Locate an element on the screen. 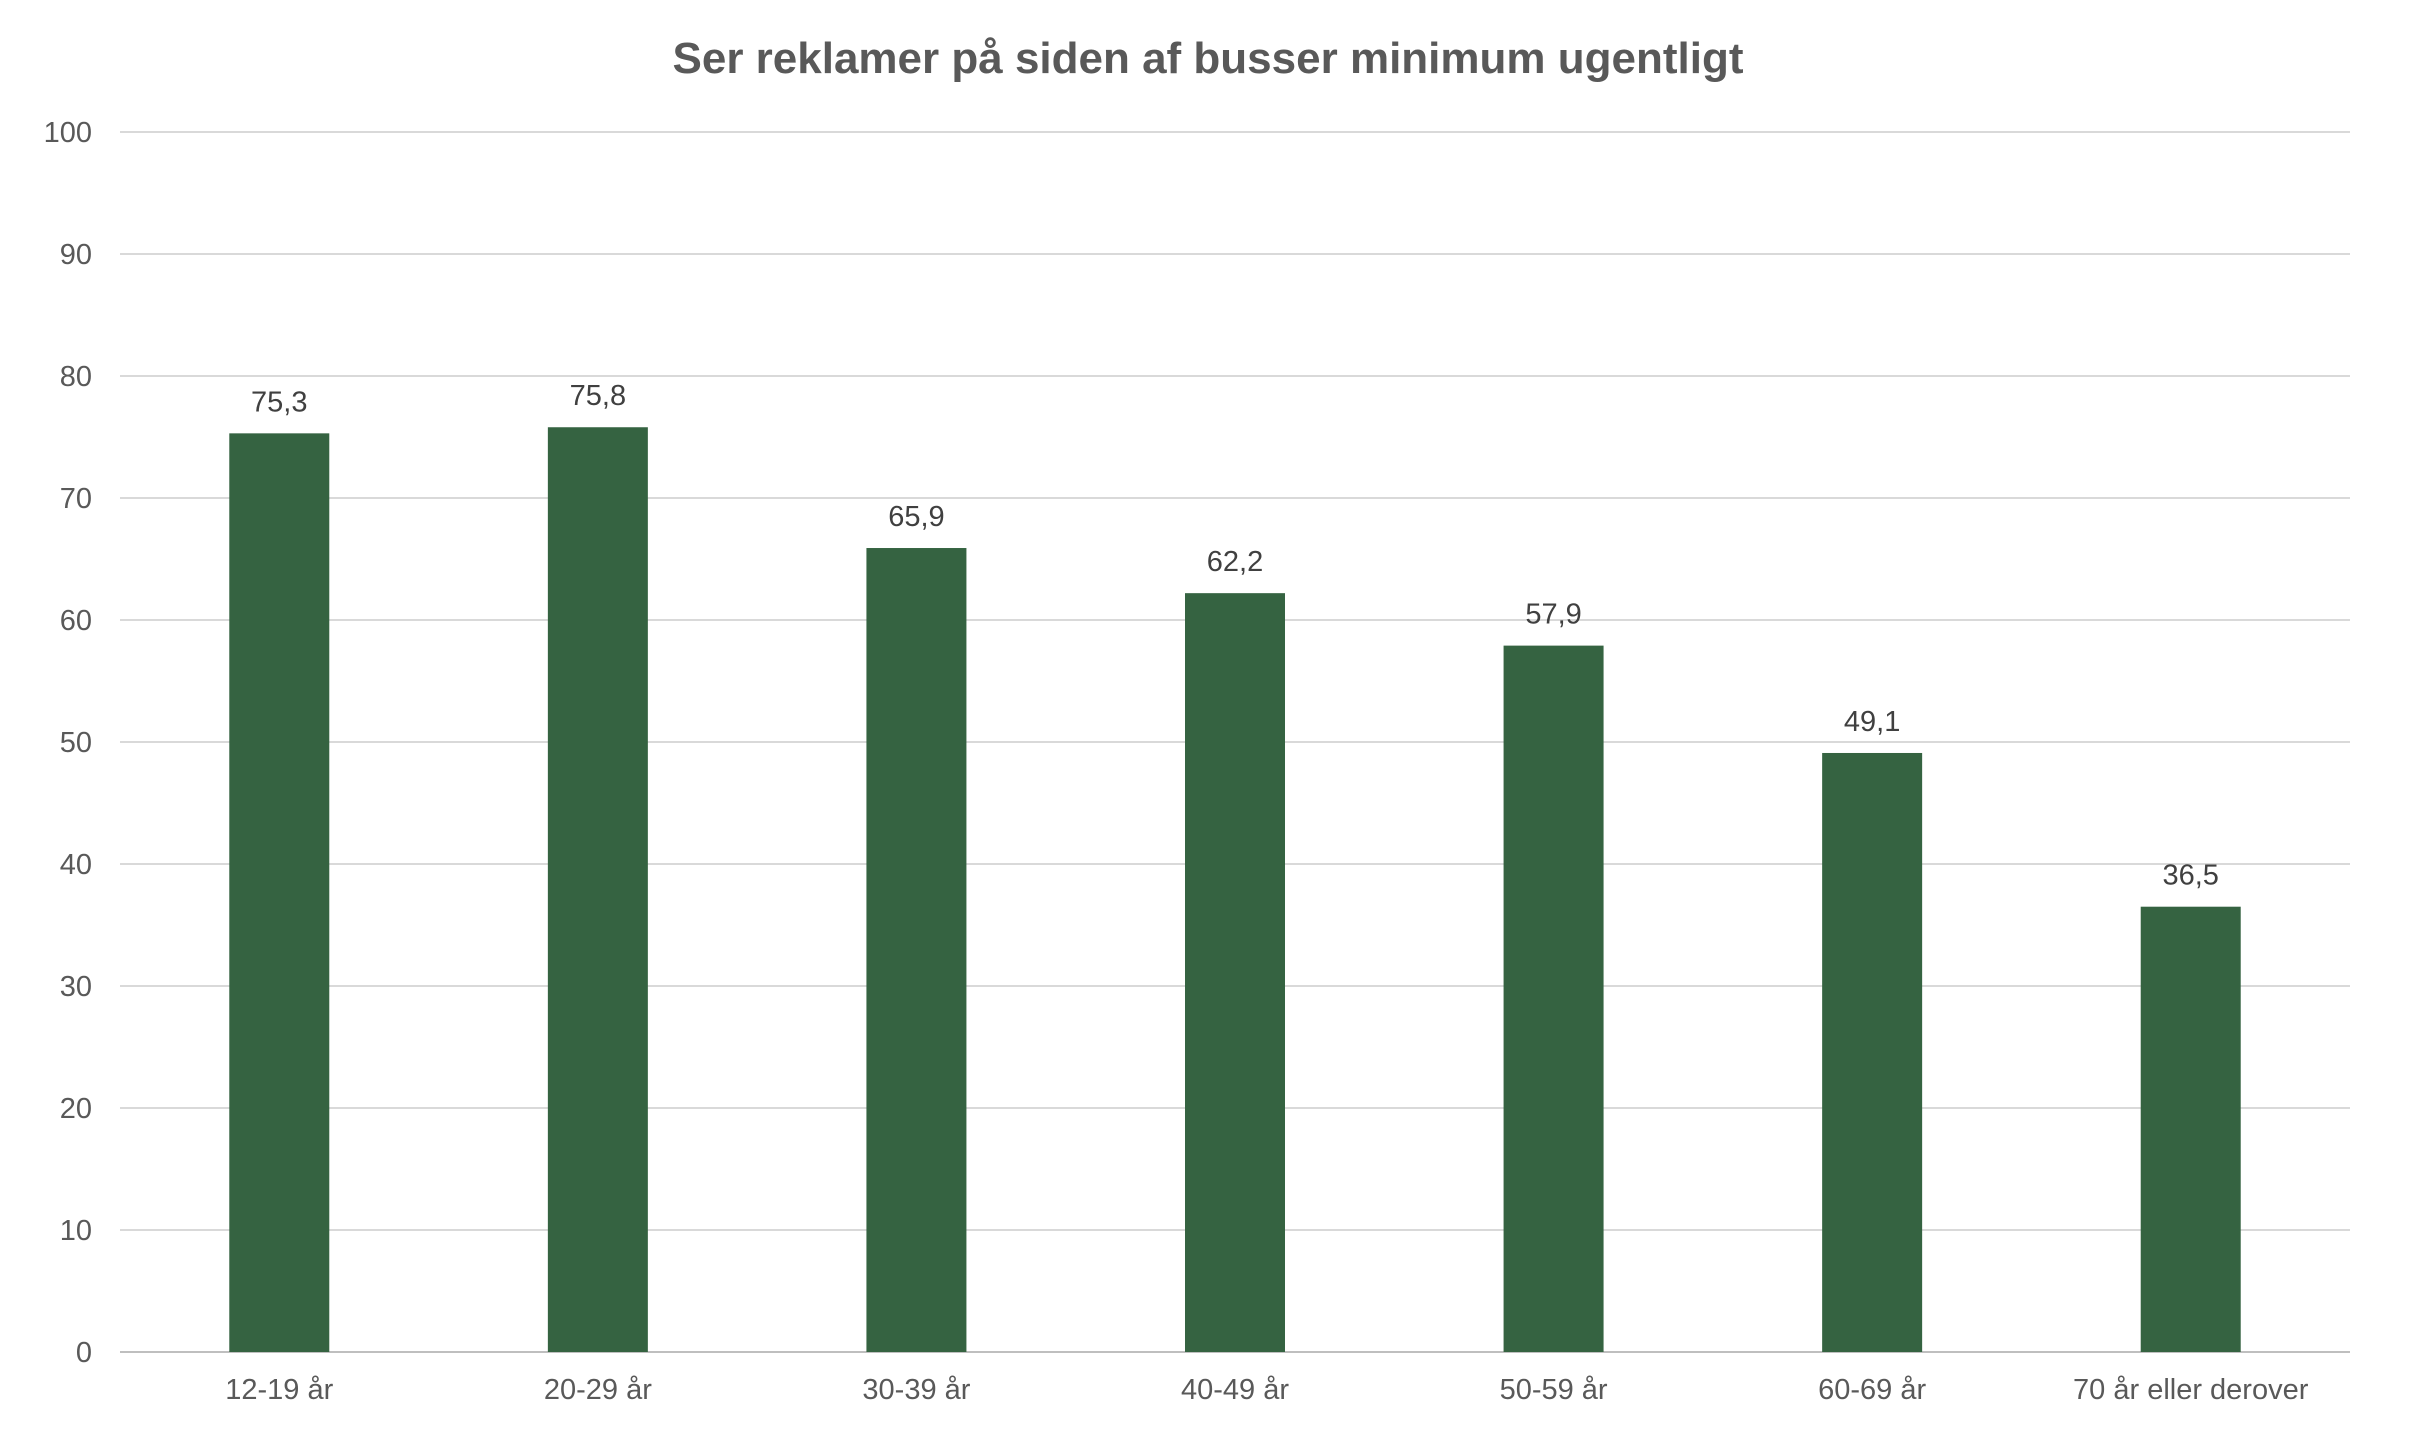 Image resolution: width=2416 pixels, height=1444 pixels. x-tick-label: 12-19 år is located at coordinates (279, 1390).